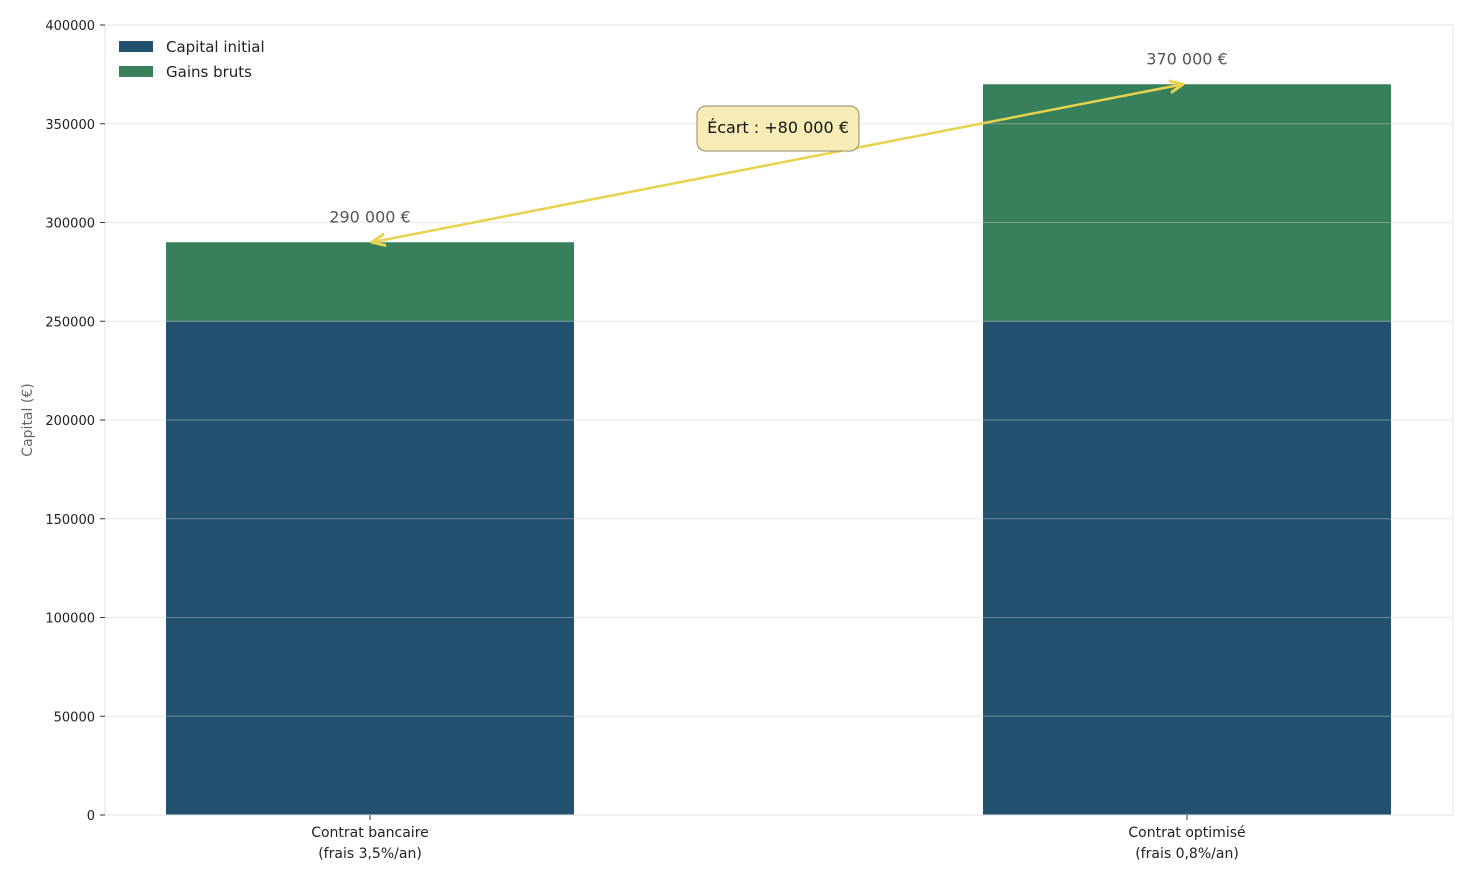 The width and height of the screenshot is (1470, 888). I want to click on legend-label: Capital initial, so click(215, 47).